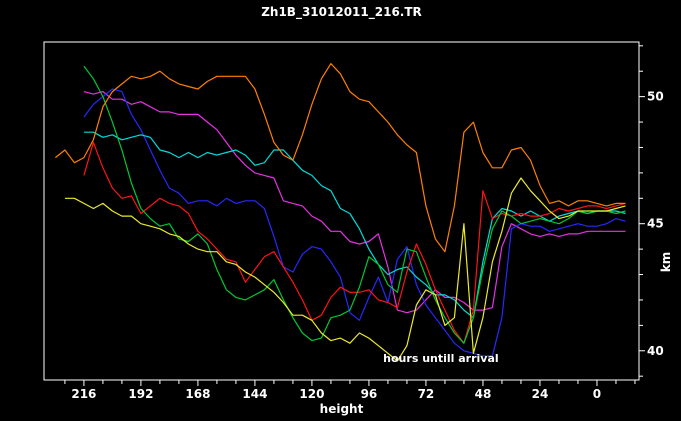 The image size is (681, 421). I want to click on y-axis-title: km, so click(666, 262).